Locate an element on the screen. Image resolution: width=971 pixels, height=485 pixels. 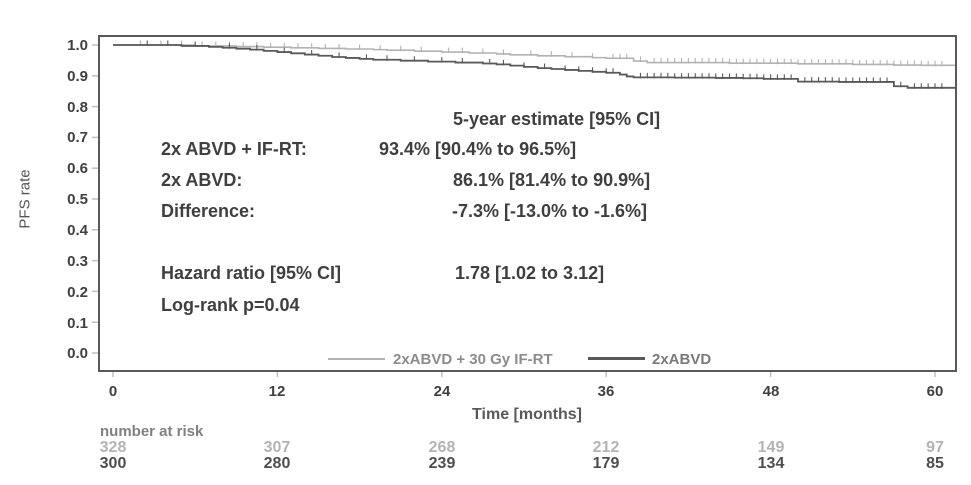
stats-label-ifrt: 2x ABVD + IF-RT: is located at coordinates (234, 149).